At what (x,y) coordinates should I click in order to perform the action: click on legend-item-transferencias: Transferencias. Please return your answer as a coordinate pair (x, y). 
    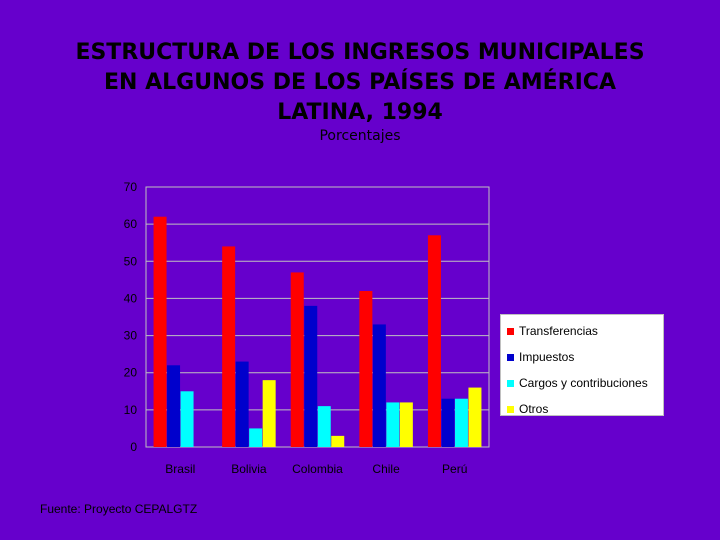
    Looking at the image, I should click on (582, 331).